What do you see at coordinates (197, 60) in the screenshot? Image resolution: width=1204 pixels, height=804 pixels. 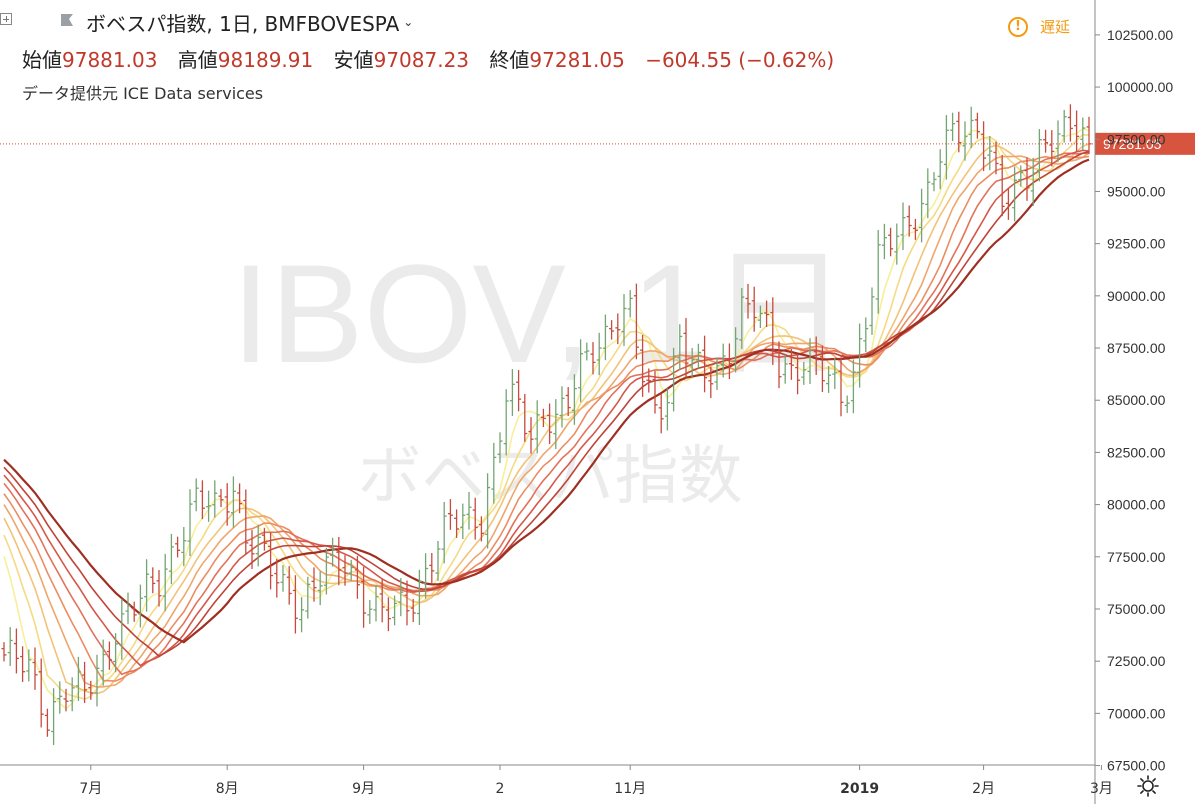 I see `high-label: 高値` at bounding box center [197, 60].